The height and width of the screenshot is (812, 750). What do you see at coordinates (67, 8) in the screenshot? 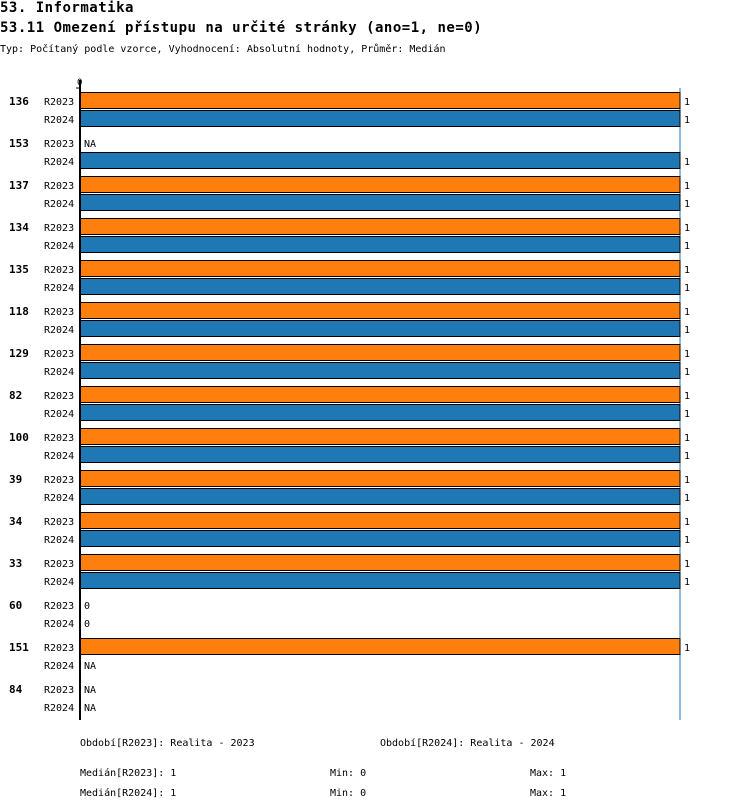
I see `section-title: 53. Informatika` at bounding box center [67, 8].